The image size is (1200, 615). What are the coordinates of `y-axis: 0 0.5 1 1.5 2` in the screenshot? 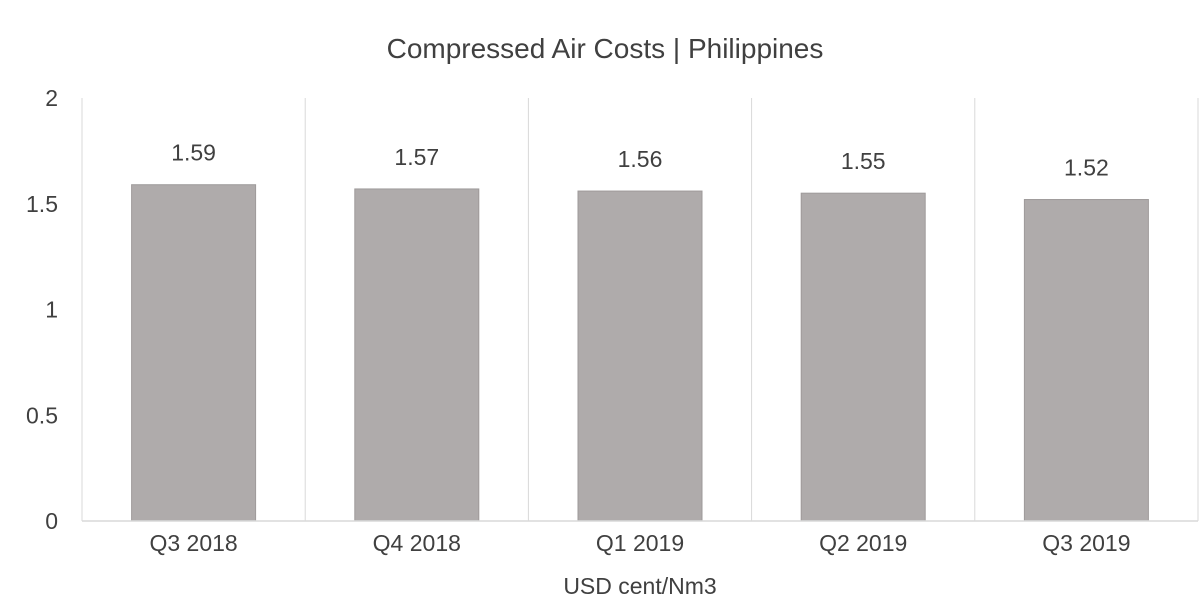 It's located at (42, 309).